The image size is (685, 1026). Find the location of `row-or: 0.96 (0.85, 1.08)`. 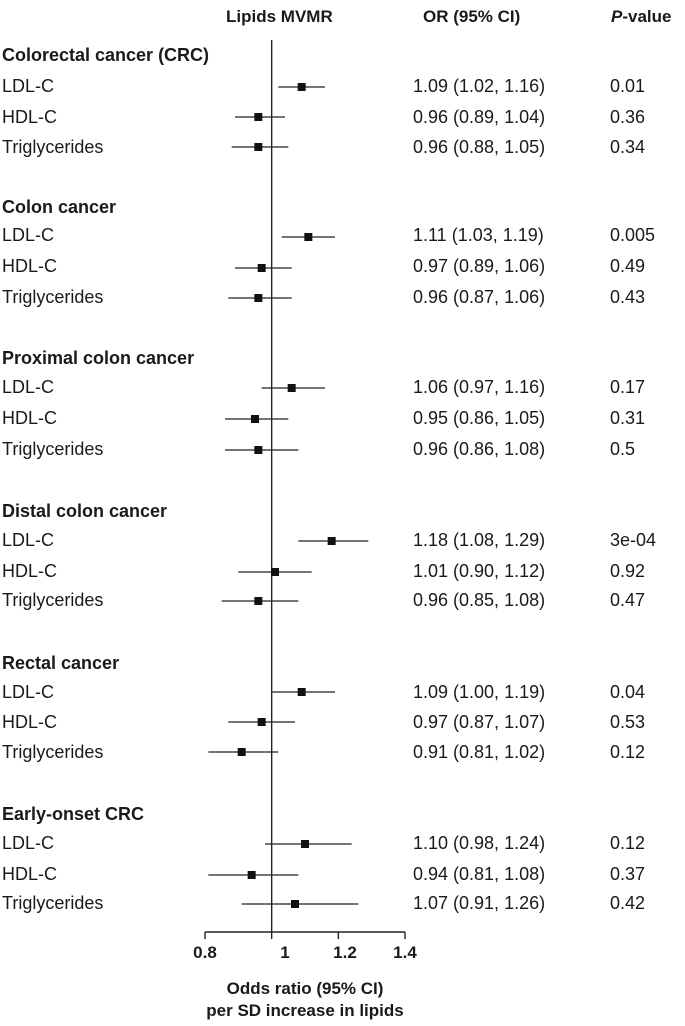

row-or: 0.96 (0.85, 1.08) is located at coordinates (479, 600).